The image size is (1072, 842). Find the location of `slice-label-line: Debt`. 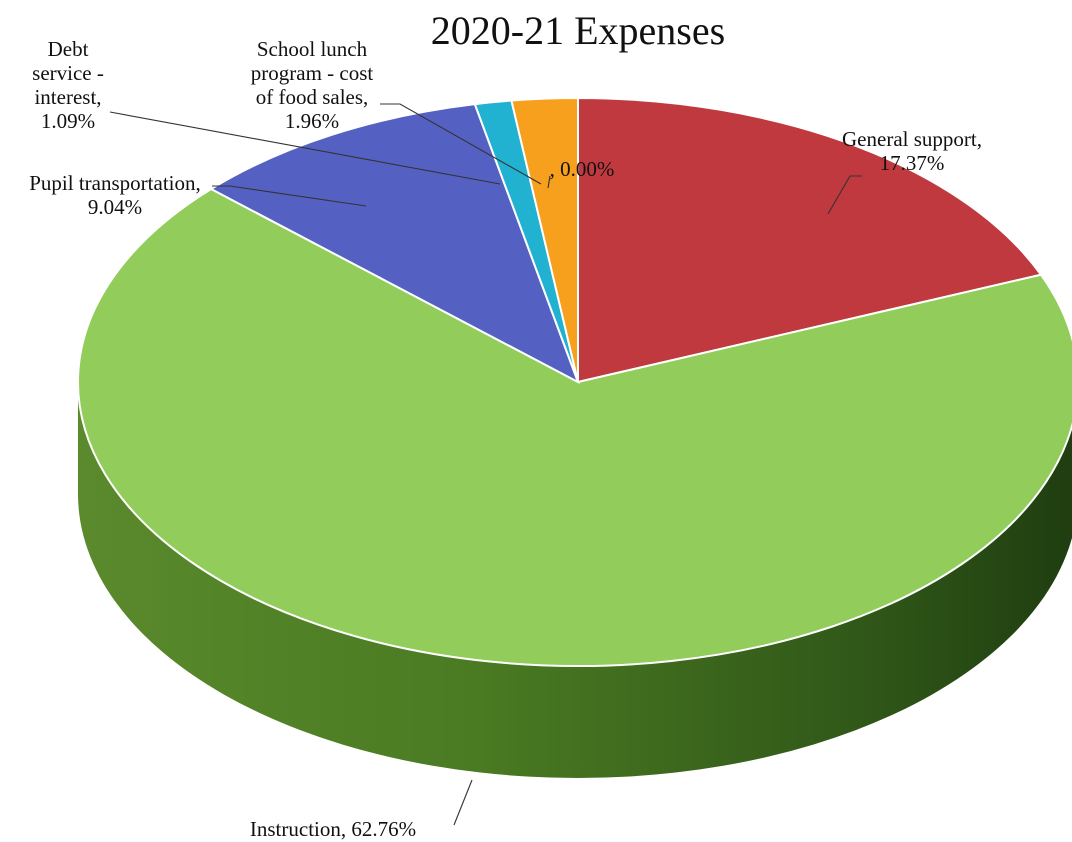

slice-label-line: Debt is located at coordinates (68, 49).